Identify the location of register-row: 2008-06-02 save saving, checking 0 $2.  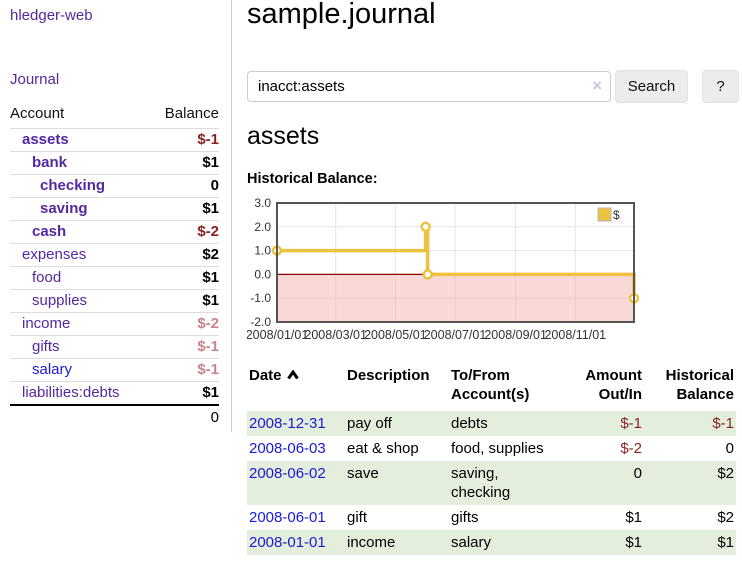
(491, 483).